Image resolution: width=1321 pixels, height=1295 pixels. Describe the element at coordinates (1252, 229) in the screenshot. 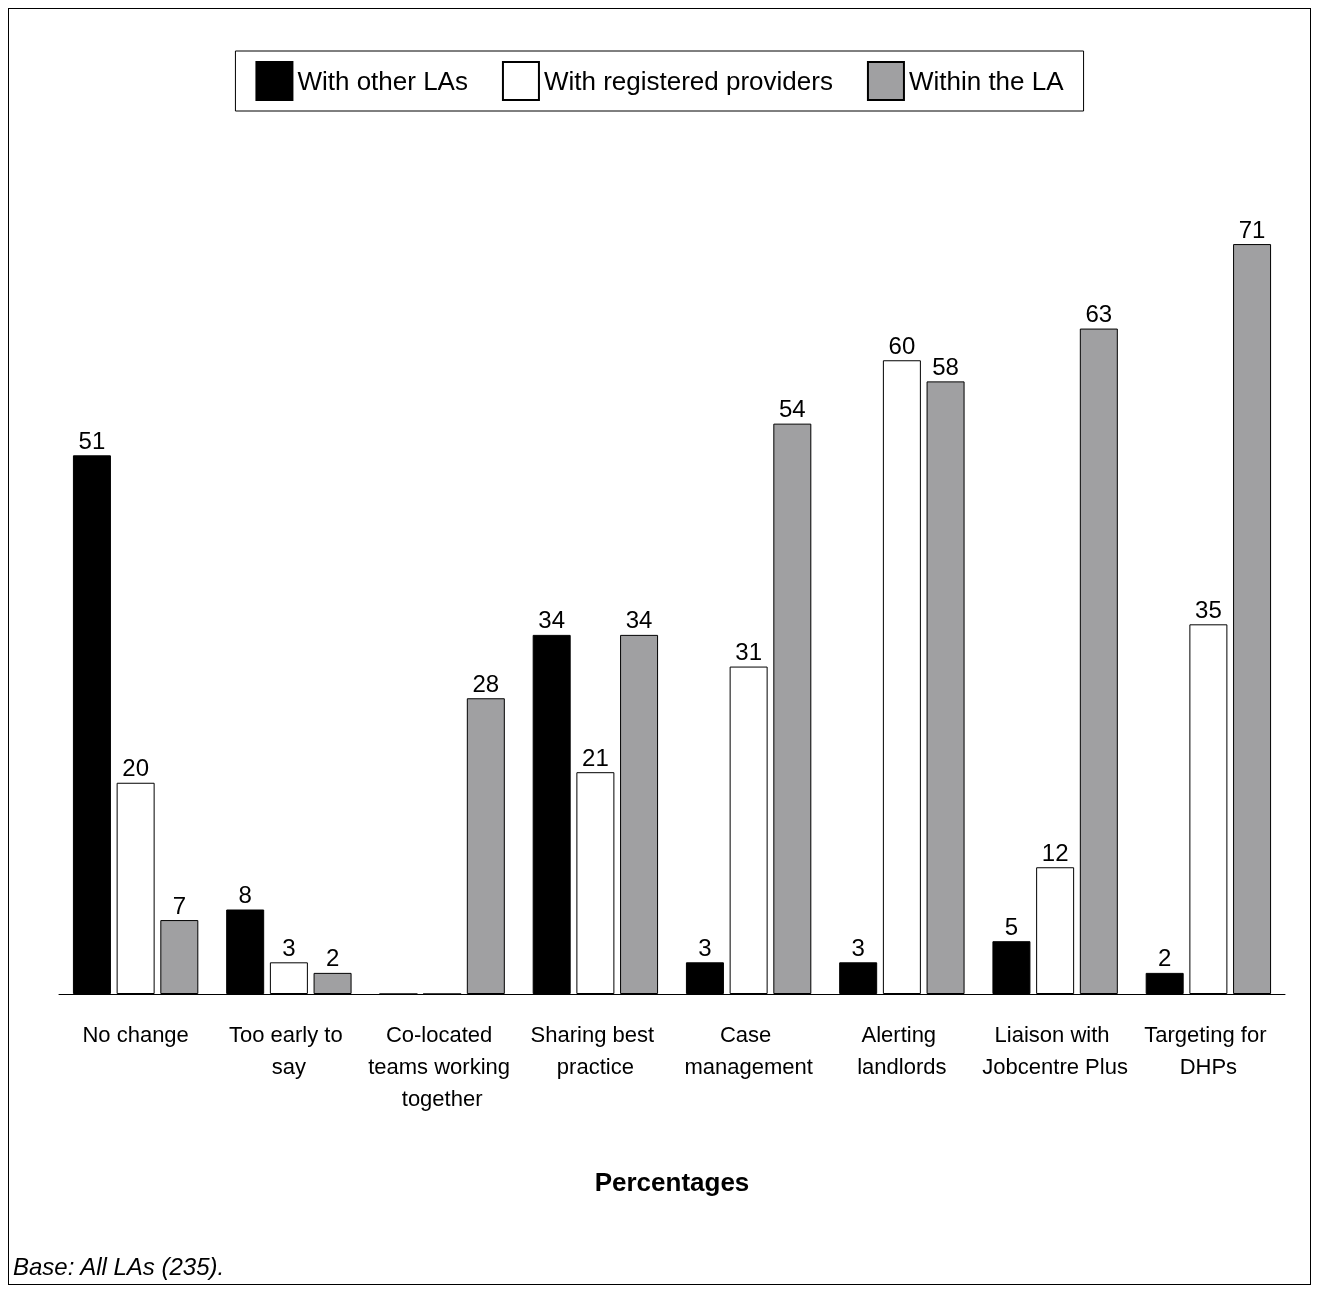

I see `data-label: 71` at that location.